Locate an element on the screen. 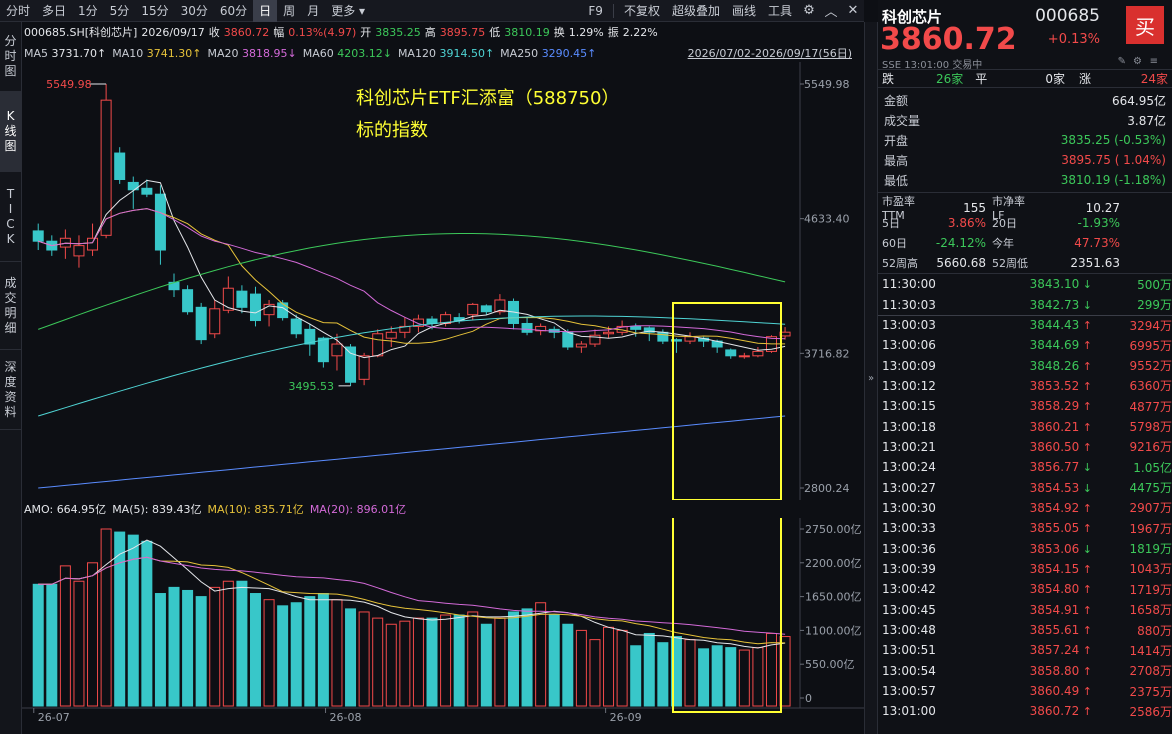 This screenshot has width=1172, height=734. collapse-panel-button: » is located at coordinates (871, 378).